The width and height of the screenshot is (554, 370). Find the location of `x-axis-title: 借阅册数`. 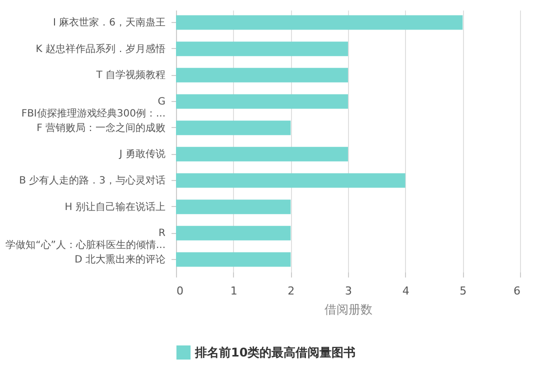

x-axis-title: 借阅册数 is located at coordinates (348, 309).